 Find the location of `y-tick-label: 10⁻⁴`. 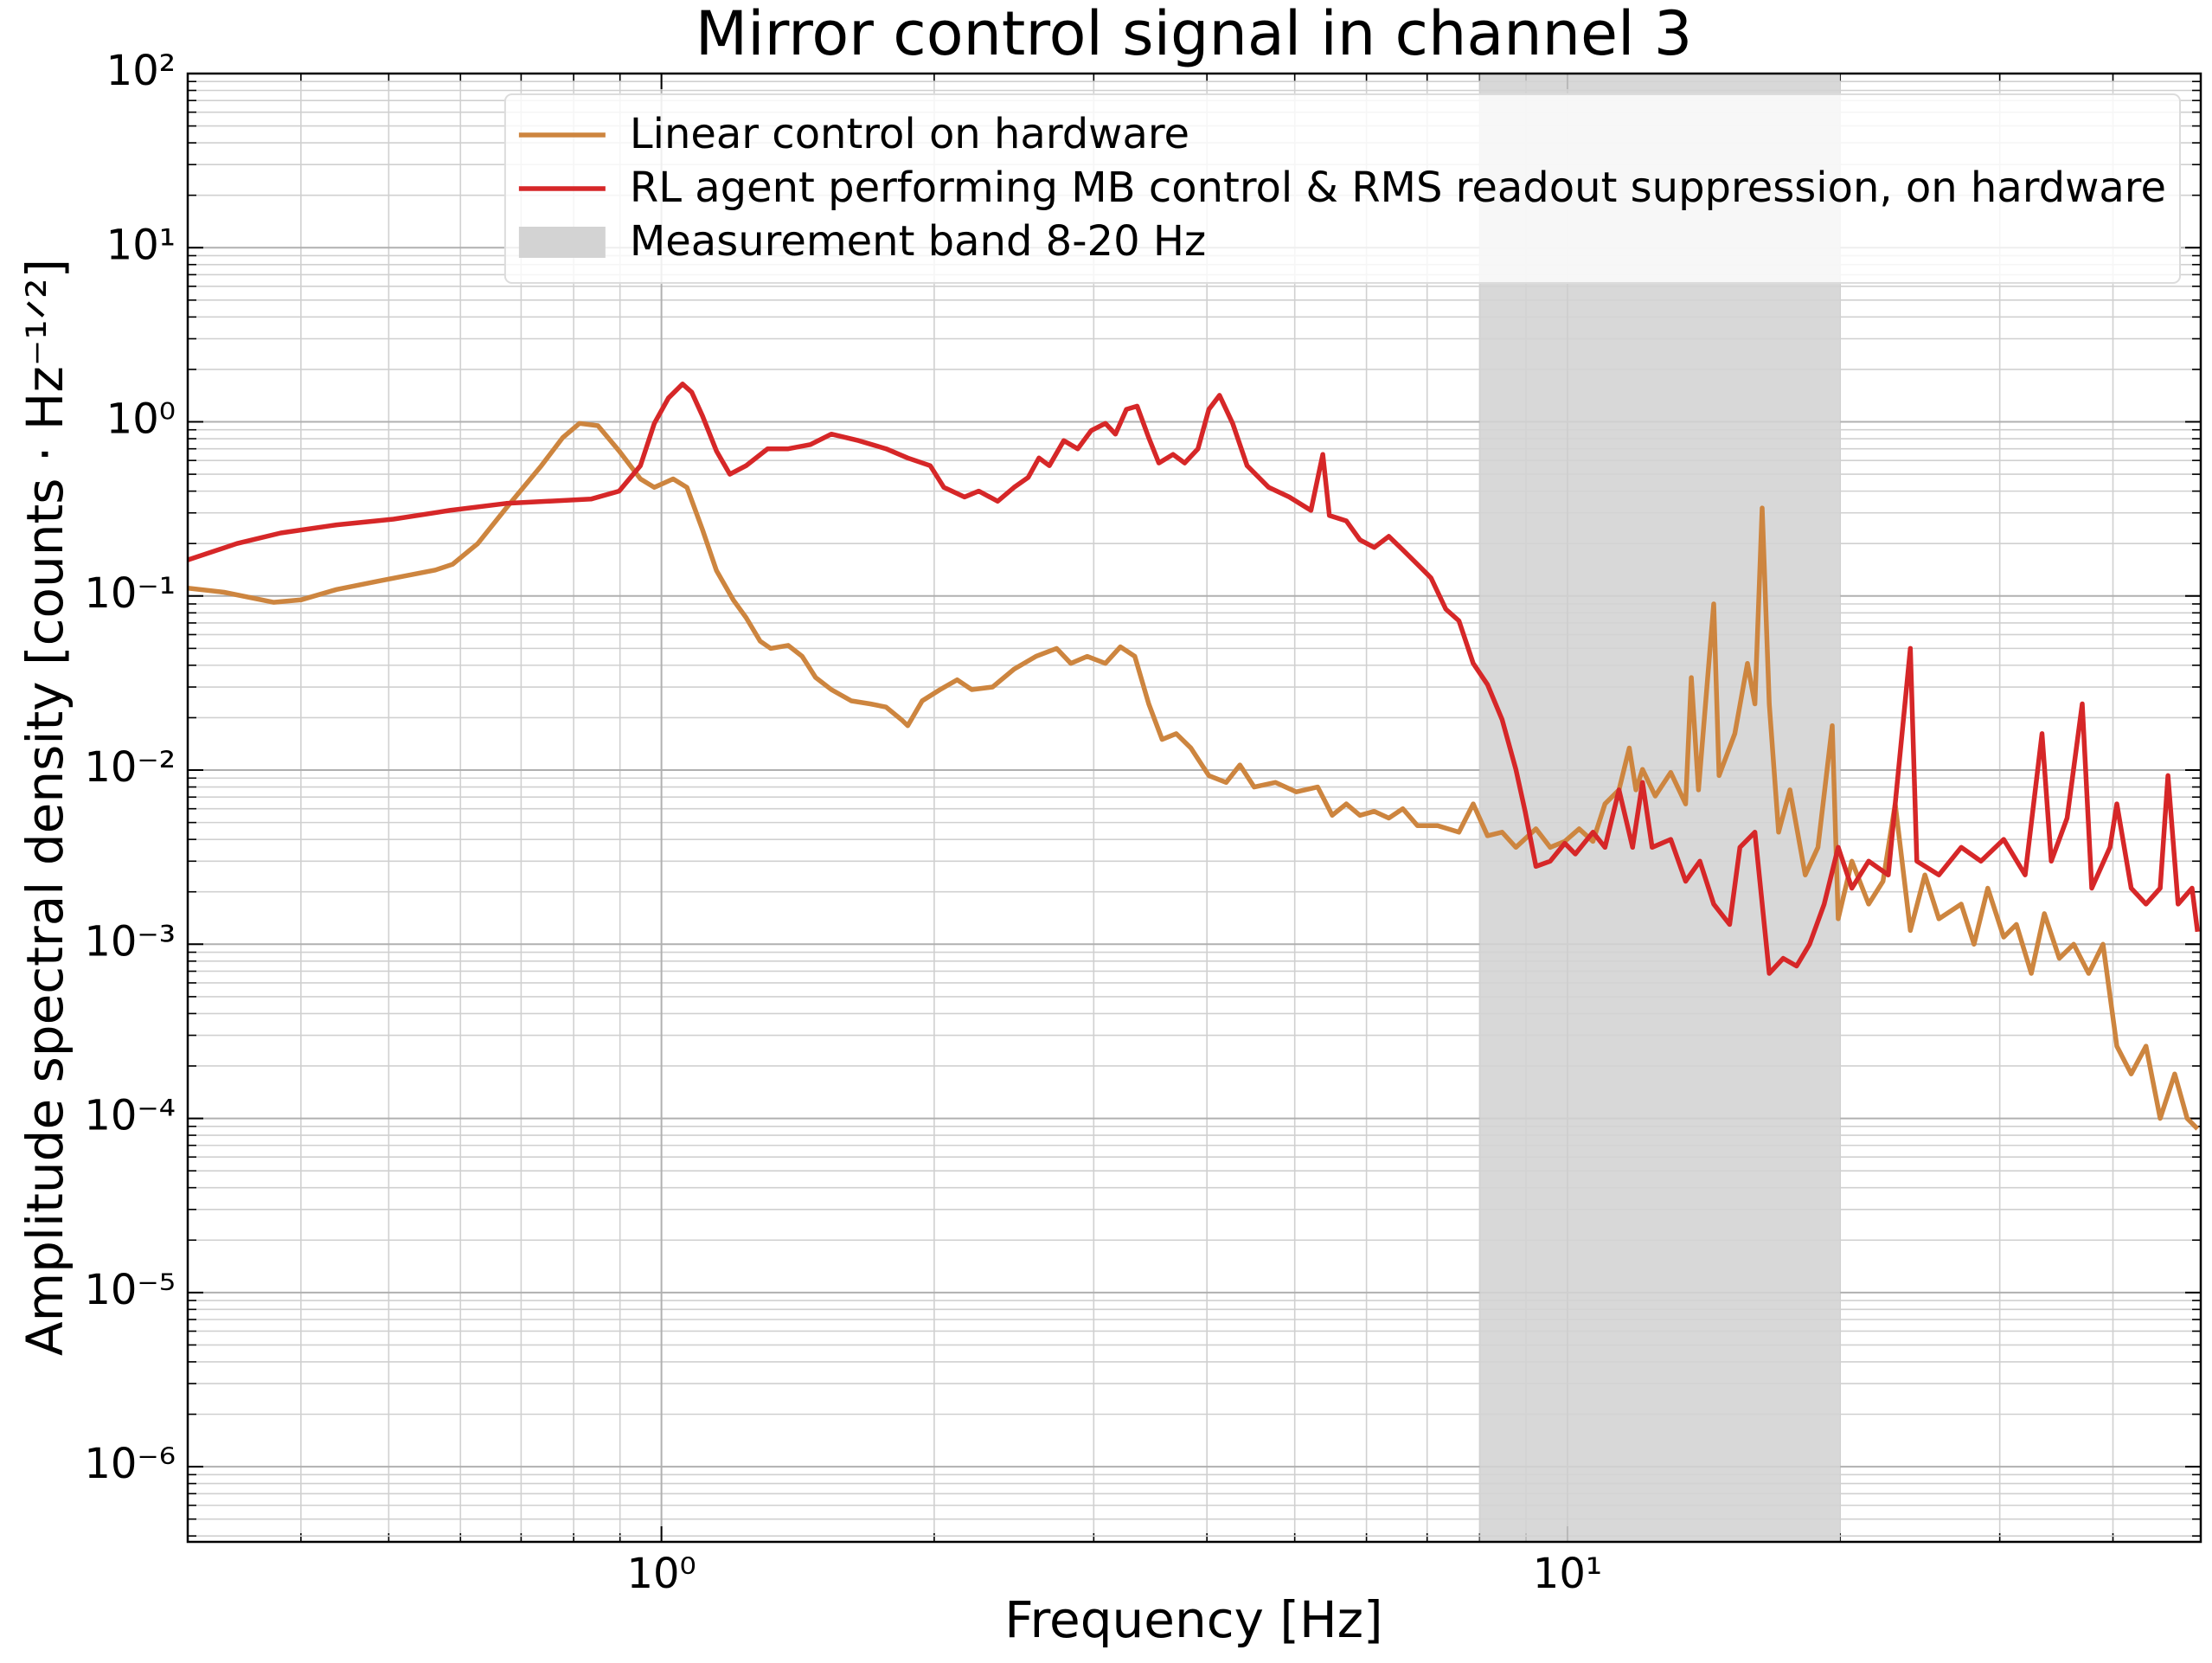

y-tick-label: 10⁻⁴ is located at coordinates (130, 1116).